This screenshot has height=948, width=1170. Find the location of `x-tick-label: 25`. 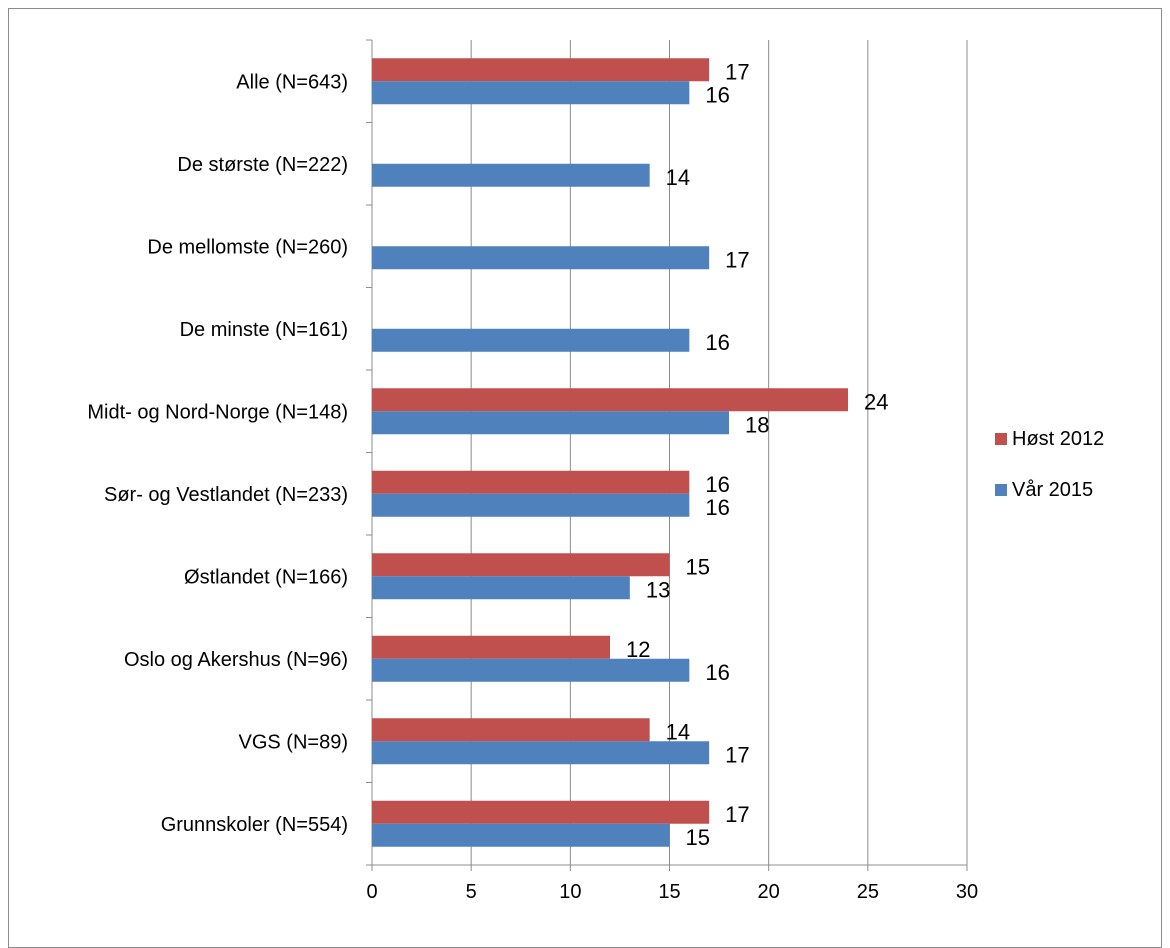

x-tick-label: 25 is located at coordinates (868, 892).